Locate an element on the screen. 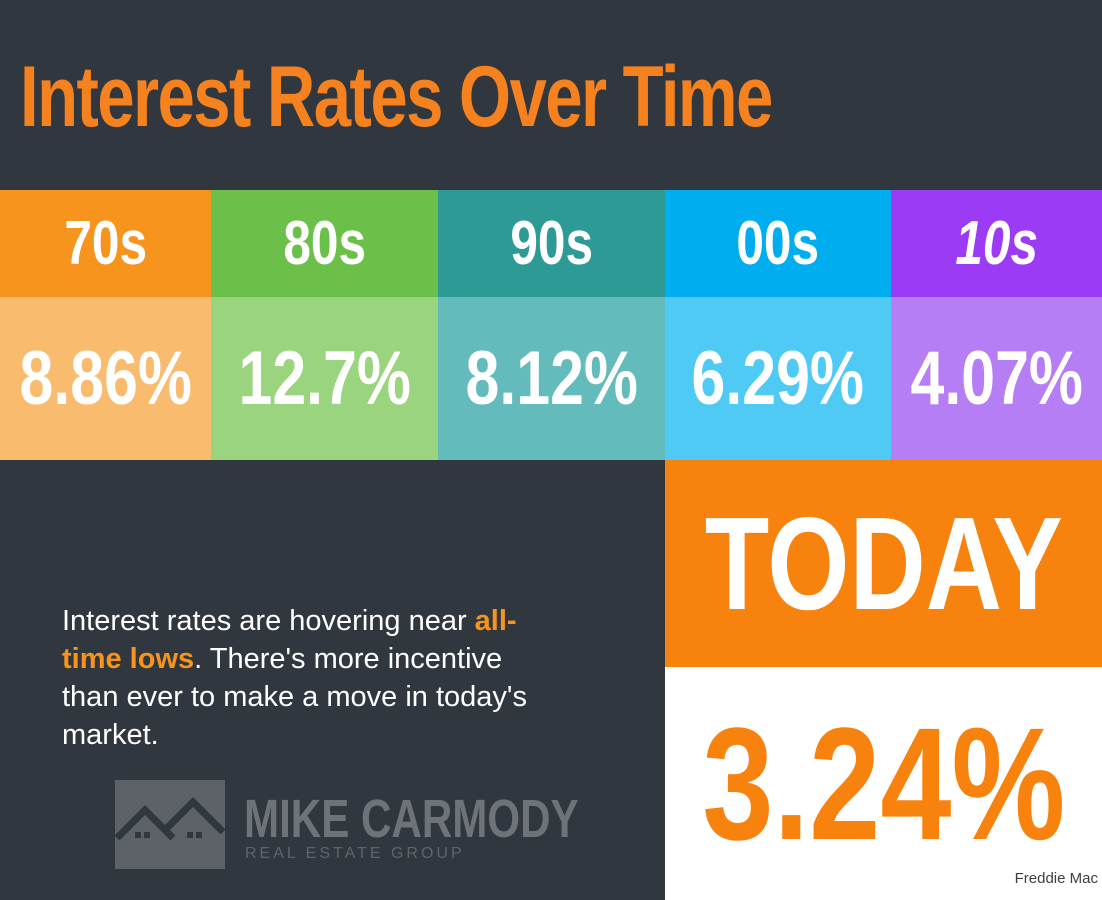  rate-text: 6.29% is located at coordinates (778, 378).